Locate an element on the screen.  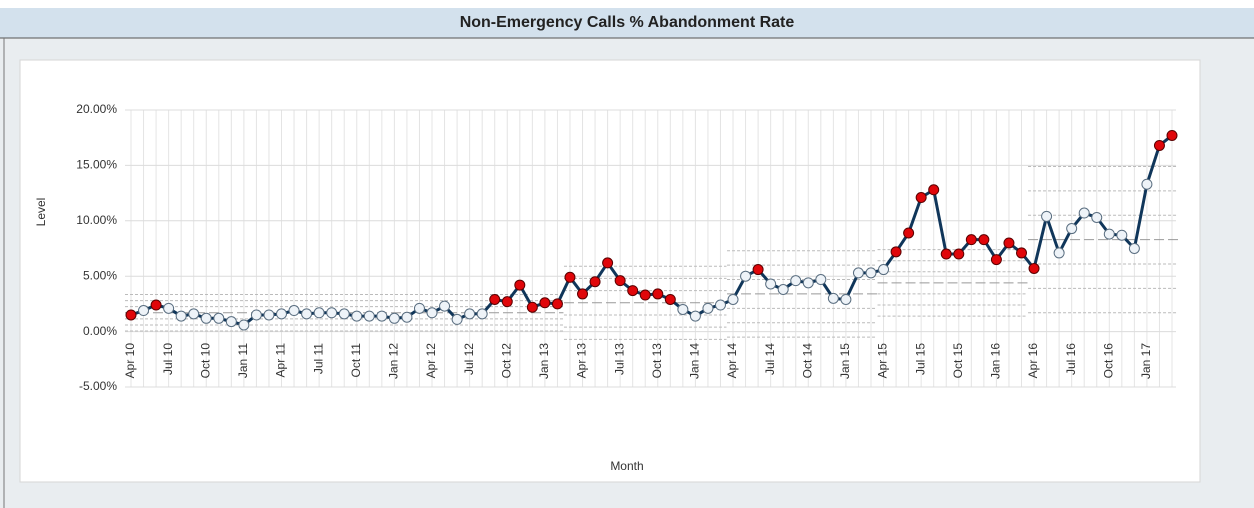
x-tick-label: Apr 13 is located at coordinates (582, 361).